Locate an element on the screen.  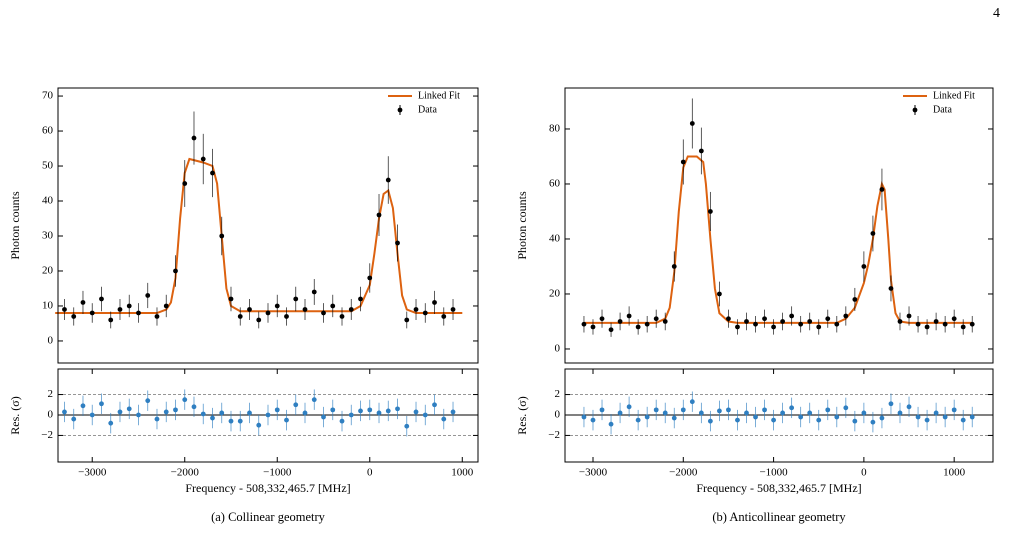
legend-label: Linked Fit is located at coordinates (954, 95).